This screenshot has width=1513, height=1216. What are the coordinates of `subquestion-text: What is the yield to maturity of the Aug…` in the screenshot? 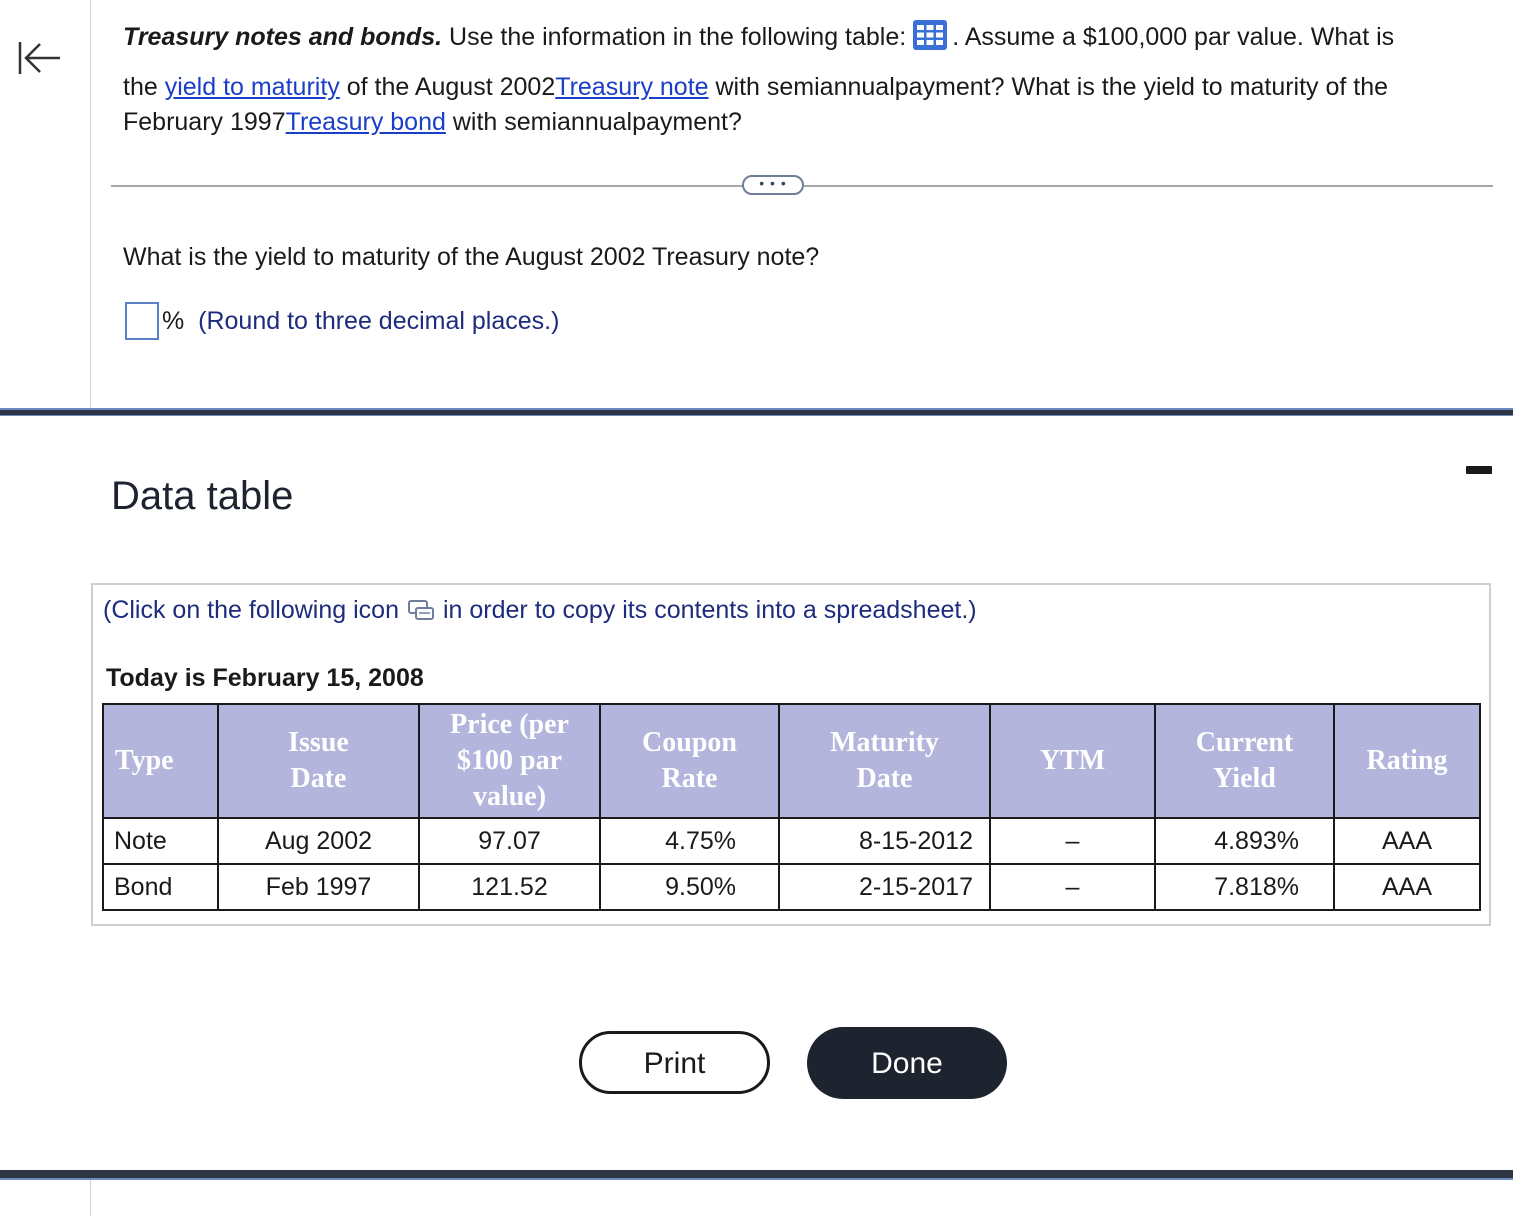 It's located at (471, 257).